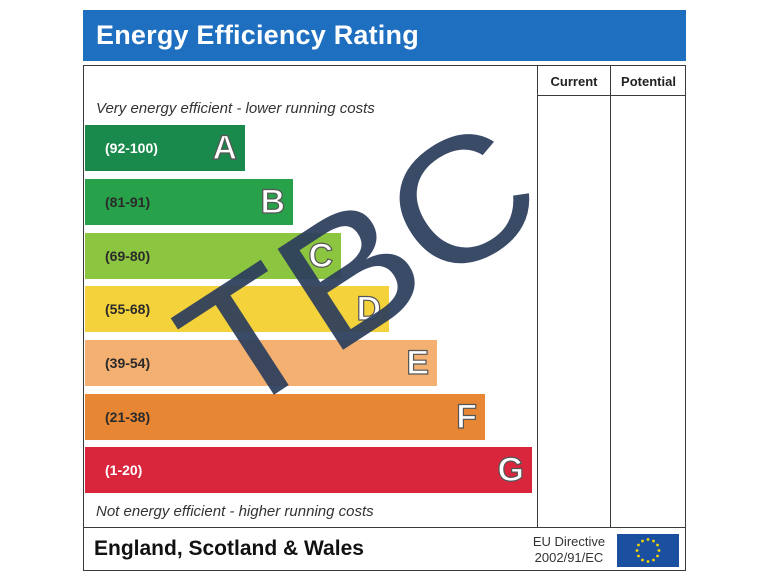  What do you see at coordinates (418, 362) in the screenshot?
I see `band-letter: E` at bounding box center [418, 362].